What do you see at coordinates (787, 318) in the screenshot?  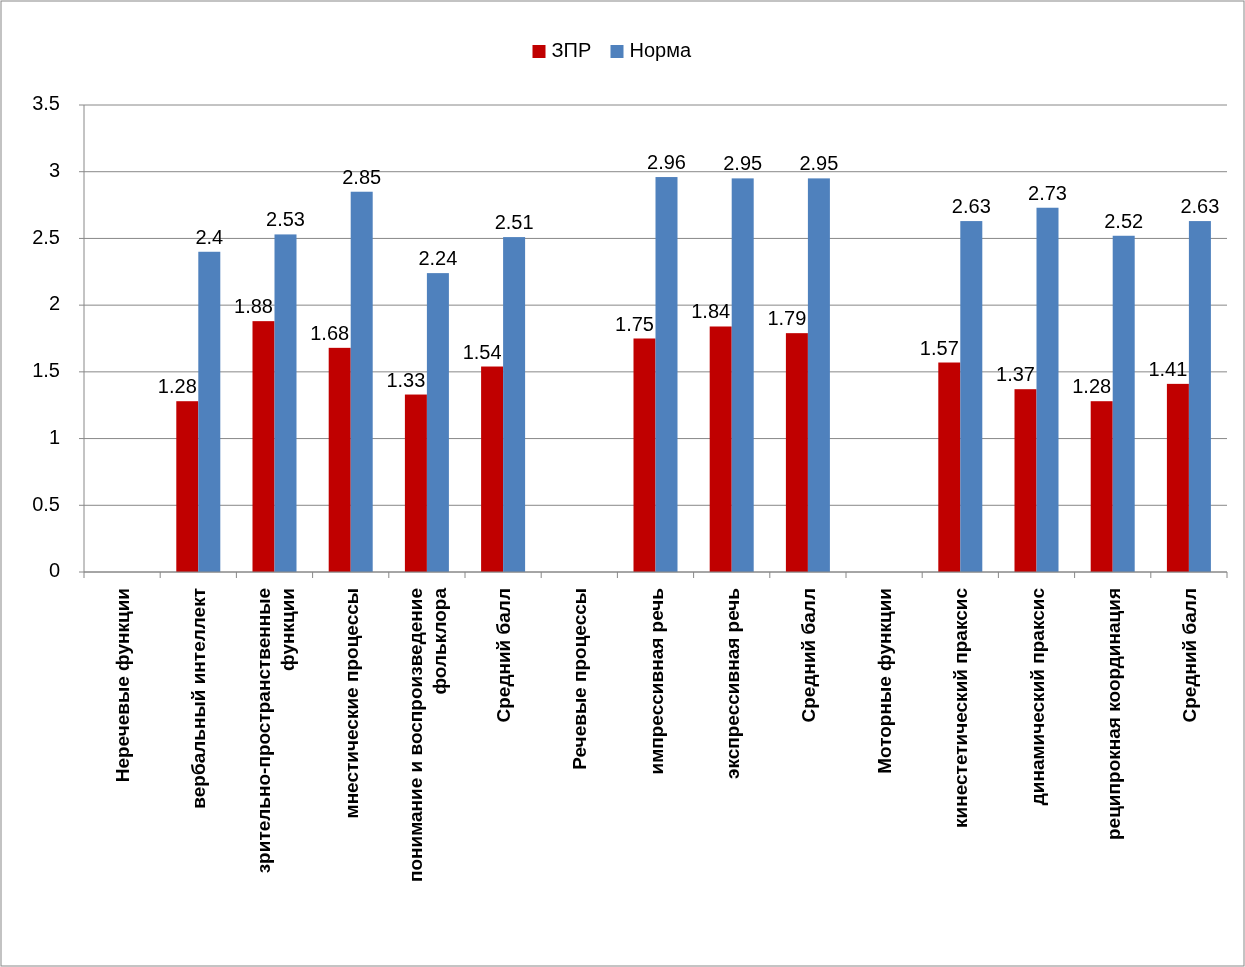 I see `data-label: 1.79` at bounding box center [787, 318].